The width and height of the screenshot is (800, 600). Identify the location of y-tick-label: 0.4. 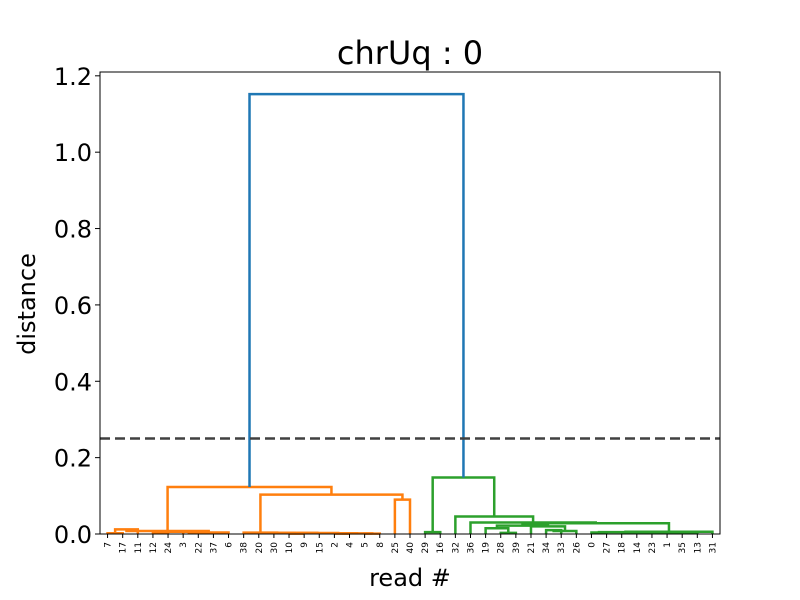
(73, 382).